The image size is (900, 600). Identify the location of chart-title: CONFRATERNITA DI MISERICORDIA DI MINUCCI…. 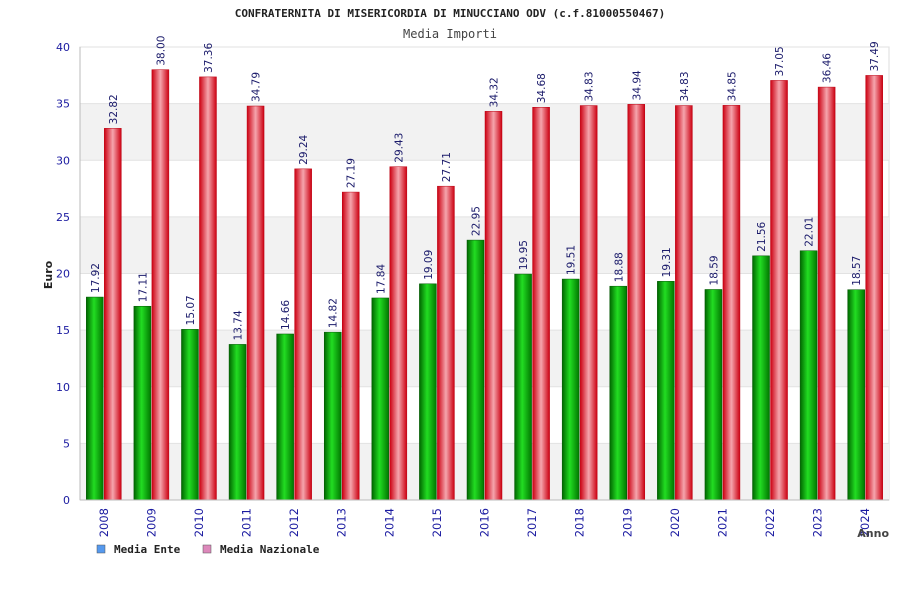
(450, 13).